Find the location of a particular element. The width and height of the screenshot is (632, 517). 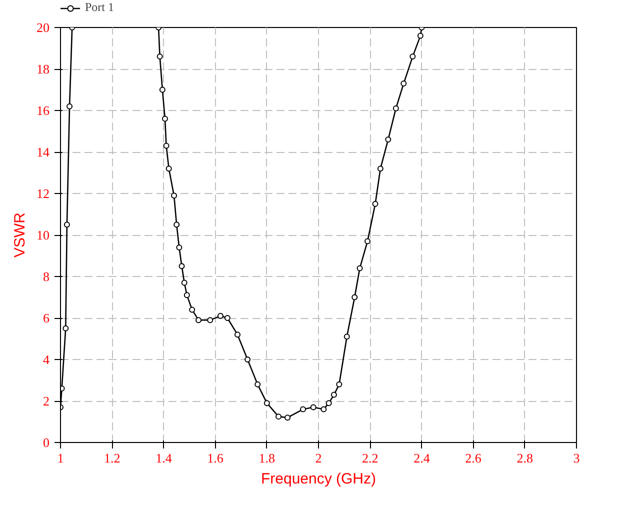

x-tick-label: 2.4 is located at coordinates (422, 458).